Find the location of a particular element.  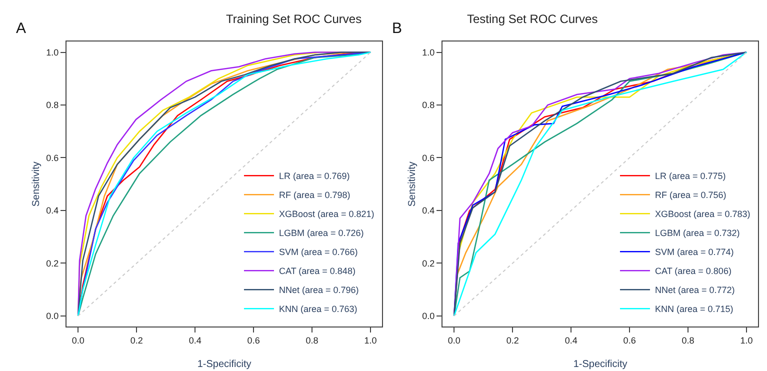

legend-label: RF (area = 0.798) is located at coordinates (314, 195).